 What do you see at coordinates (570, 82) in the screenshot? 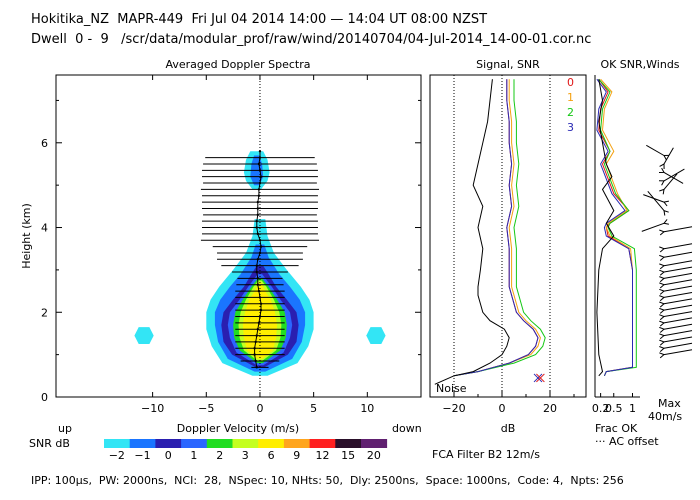
I see `legend-entry: 0` at bounding box center [570, 82].